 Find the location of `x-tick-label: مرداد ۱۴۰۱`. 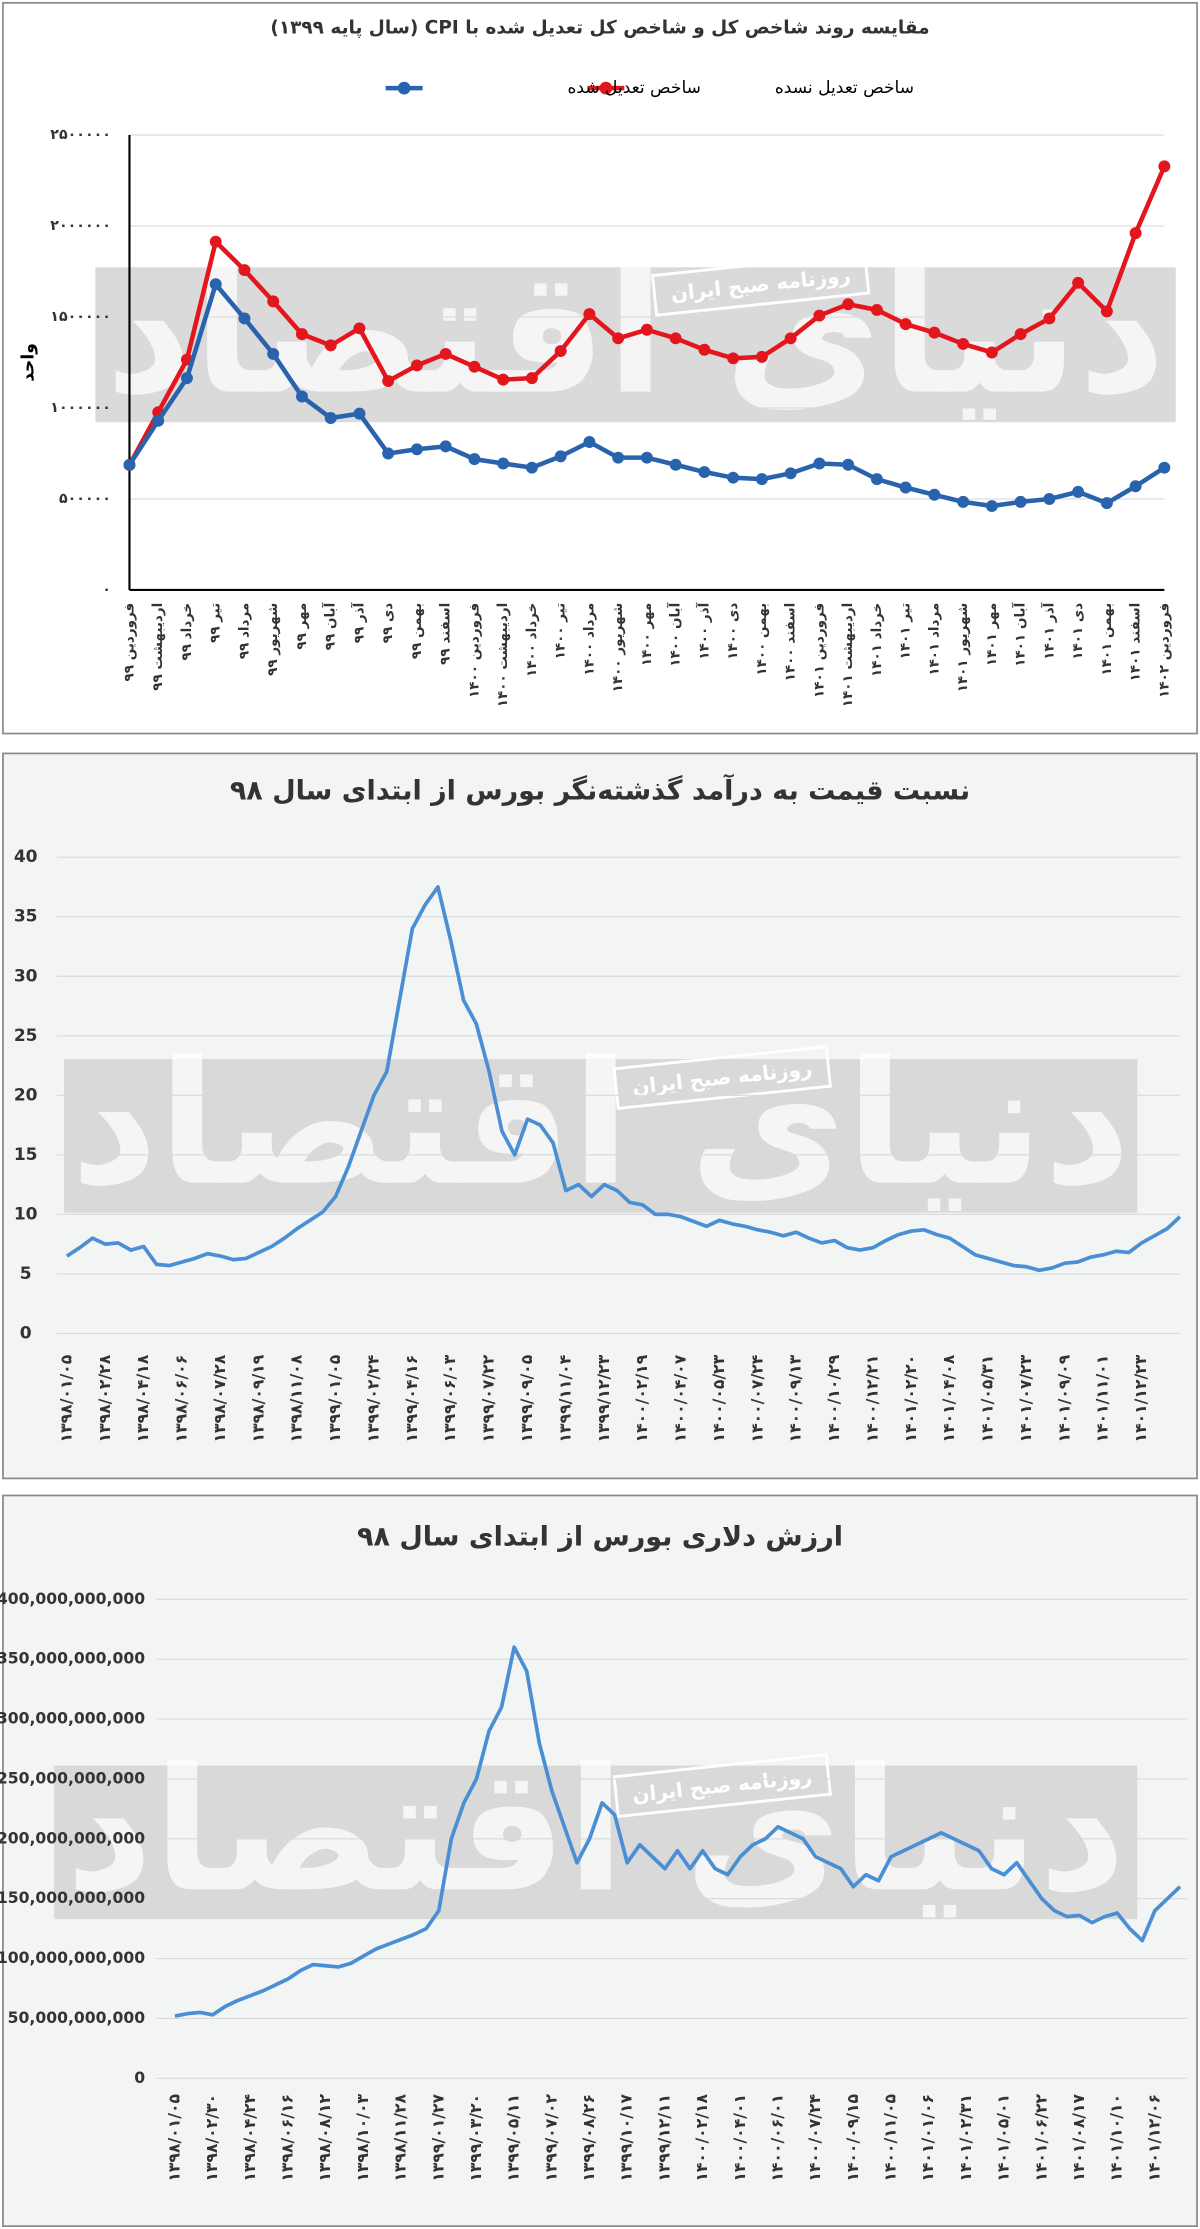

x-tick-label: مرداد ۱۴۰۱ is located at coordinates (934, 639).